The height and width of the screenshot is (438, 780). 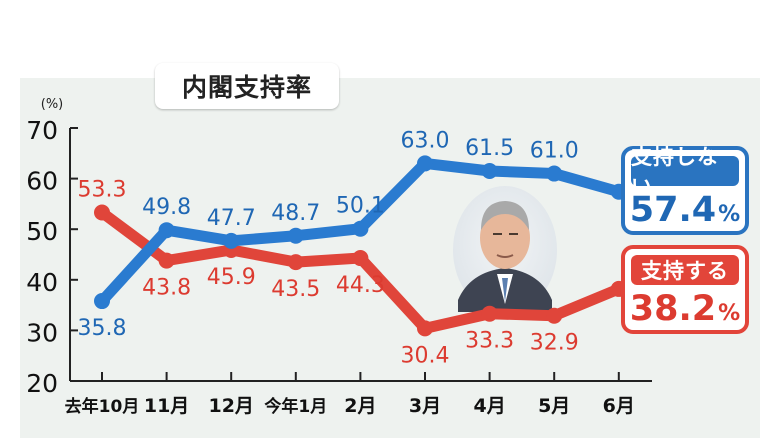 What do you see at coordinates (295, 289) in the screenshot?
I see `data-label-oppose: 43.5` at bounding box center [295, 289].